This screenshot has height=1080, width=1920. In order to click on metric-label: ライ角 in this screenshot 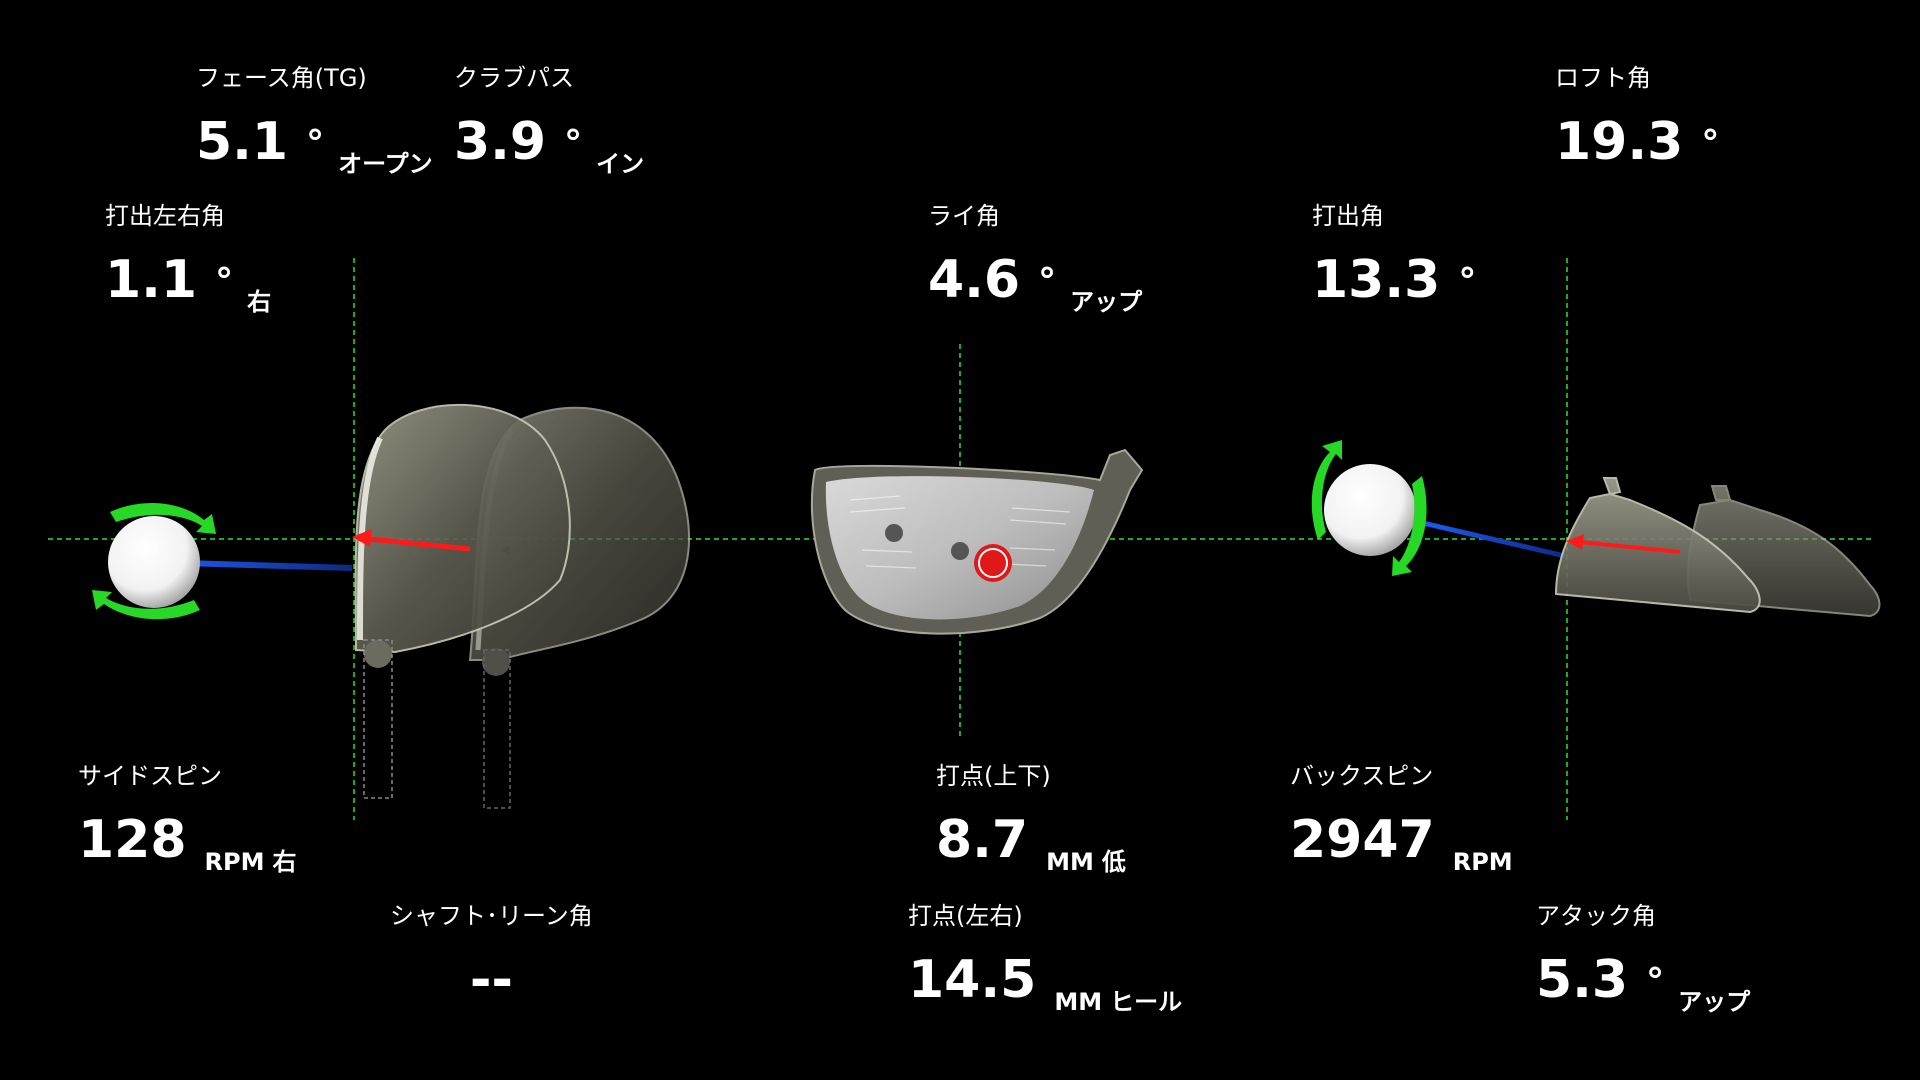, I will do `click(964, 216)`.